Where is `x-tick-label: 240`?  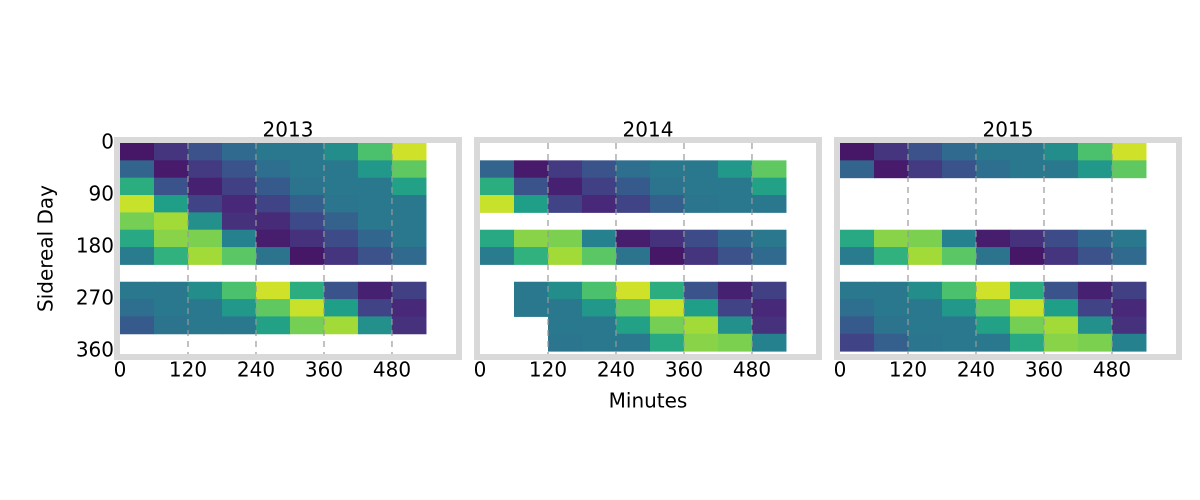
x-tick-label: 240 is located at coordinates (256, 370).